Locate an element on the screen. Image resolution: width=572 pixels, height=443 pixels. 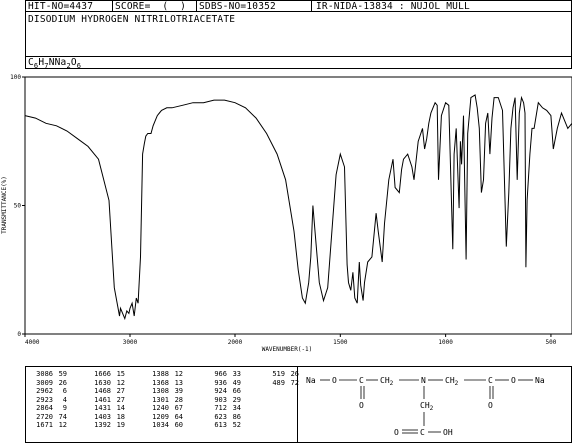
header-top-border is located at coordinates (298, 0).